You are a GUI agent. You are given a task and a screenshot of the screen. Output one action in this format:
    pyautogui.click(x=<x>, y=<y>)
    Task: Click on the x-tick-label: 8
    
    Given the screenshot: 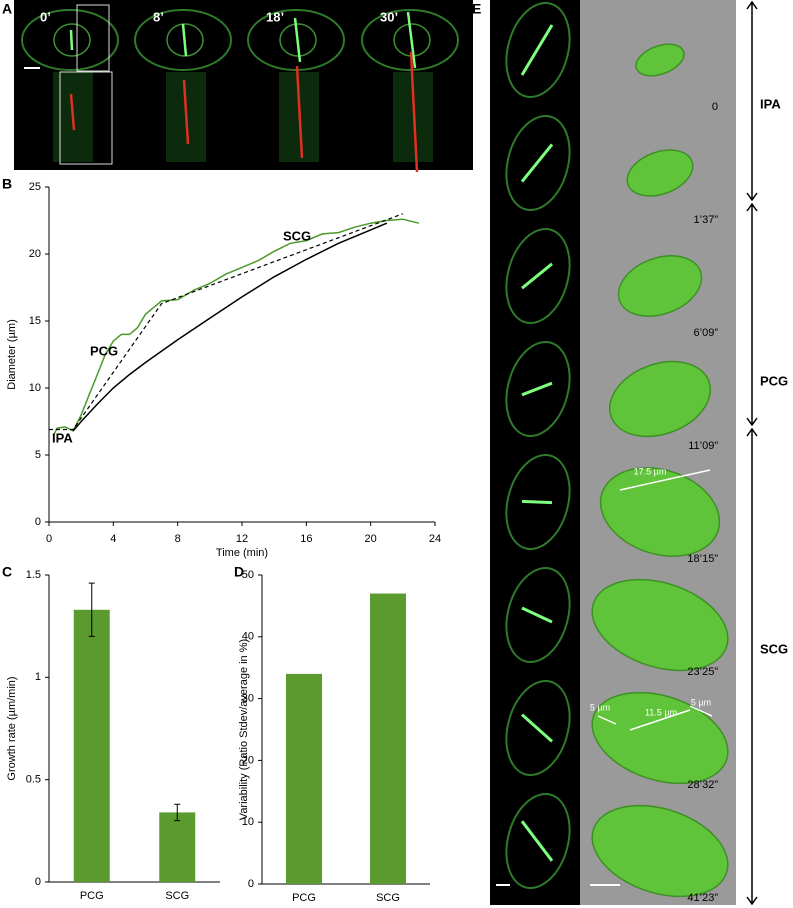 What is the action you would take?
    pyautogui.click(x=178, y=539)
    